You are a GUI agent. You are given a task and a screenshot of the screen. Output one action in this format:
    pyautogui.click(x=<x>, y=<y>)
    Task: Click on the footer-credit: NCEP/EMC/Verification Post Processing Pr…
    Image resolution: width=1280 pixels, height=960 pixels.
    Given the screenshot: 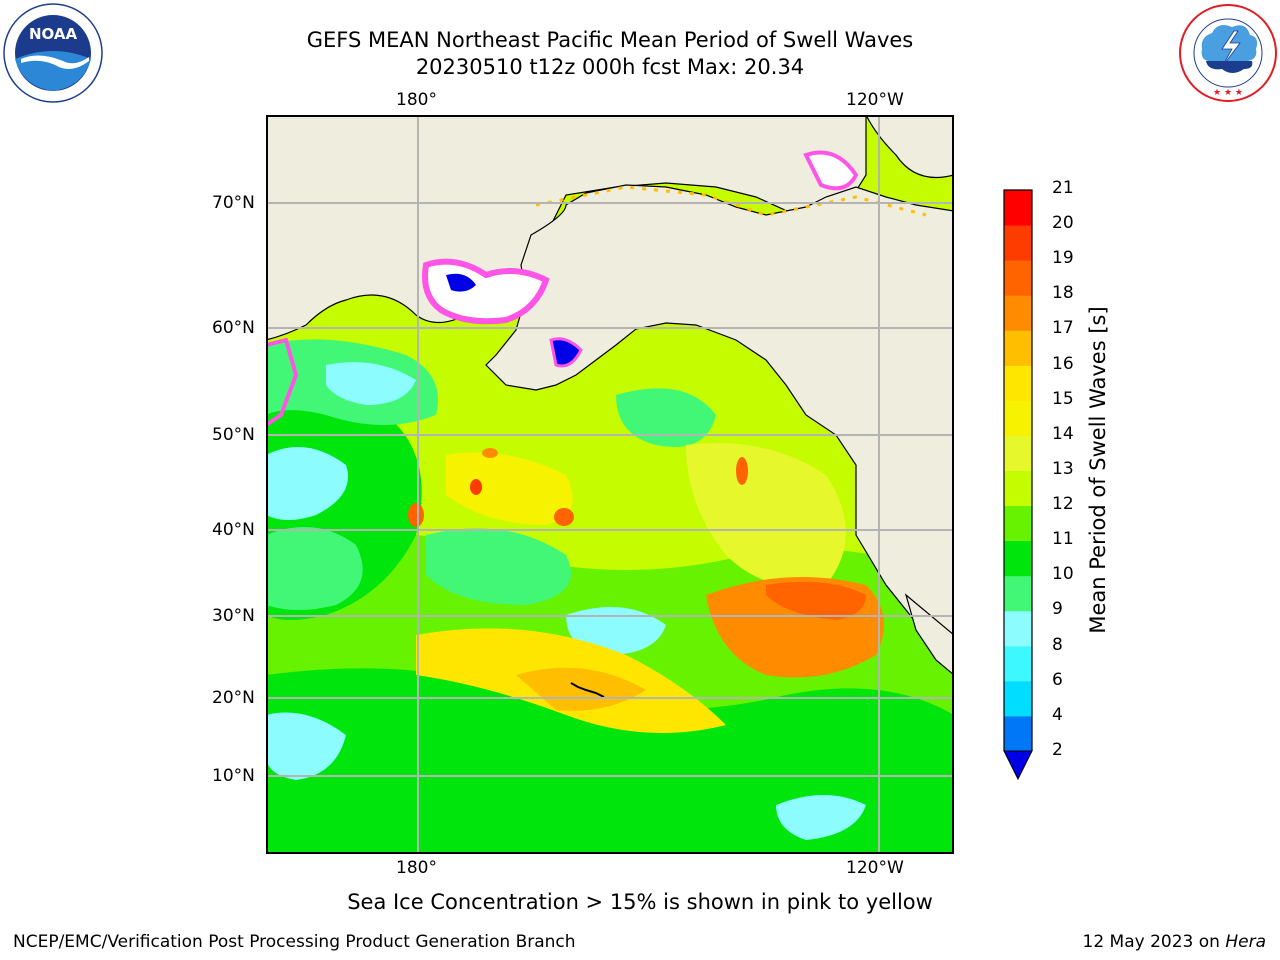 What is the action you would take?
    pyautogui.click(x=294, y=942)
    